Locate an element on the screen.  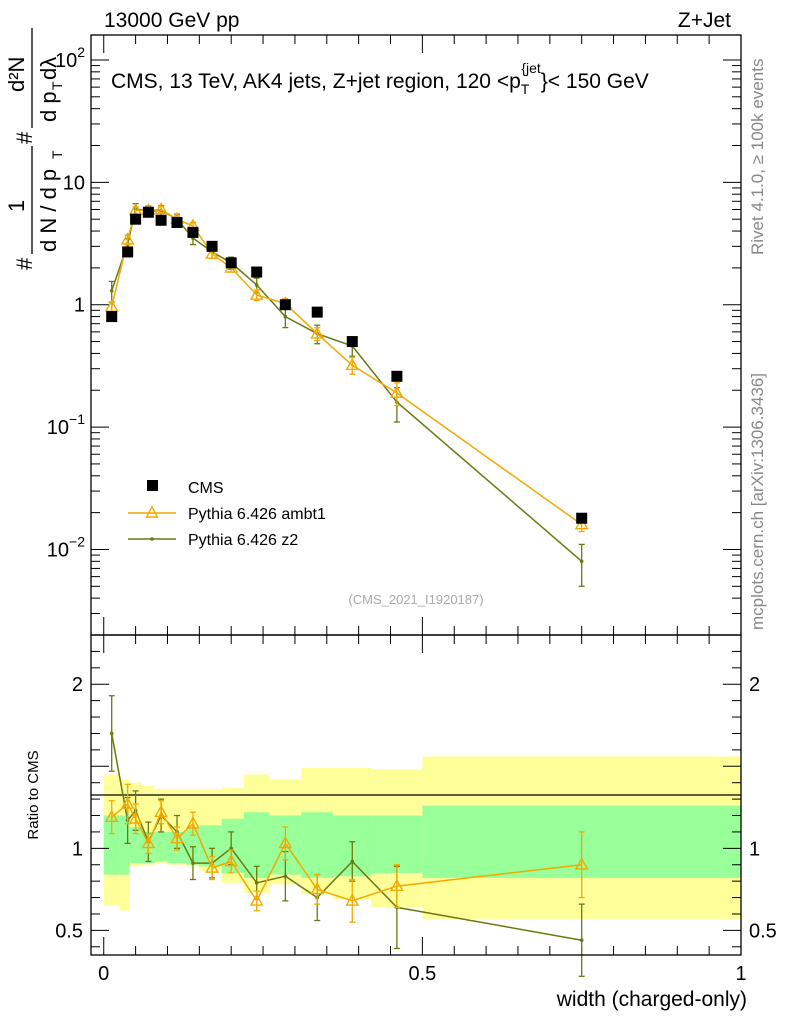
legend-label-ambt1: Pythia 6.426 ambt1 is located at coordinates (257, 514).